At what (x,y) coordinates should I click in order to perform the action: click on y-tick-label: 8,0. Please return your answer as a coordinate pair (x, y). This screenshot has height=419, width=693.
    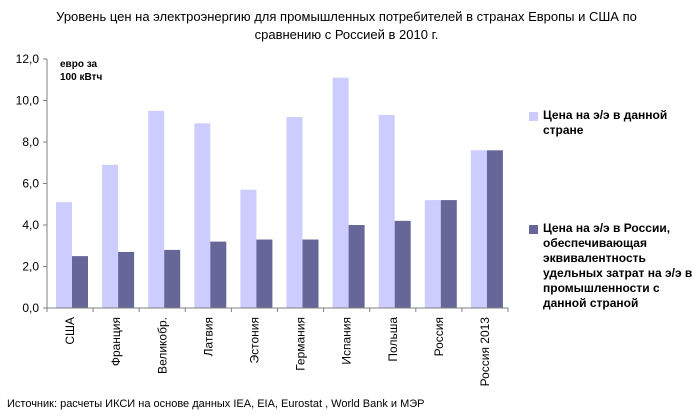
    Looking at the image, I should click on (30, 142).